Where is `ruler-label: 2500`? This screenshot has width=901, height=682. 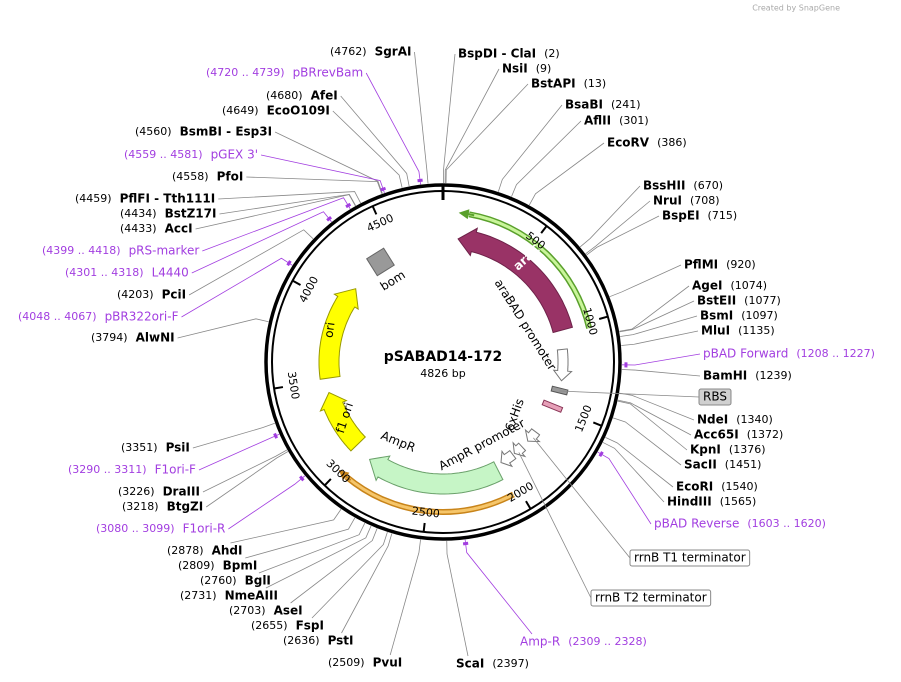
ruler-label: 2500 is located at coordinates (425, 512).